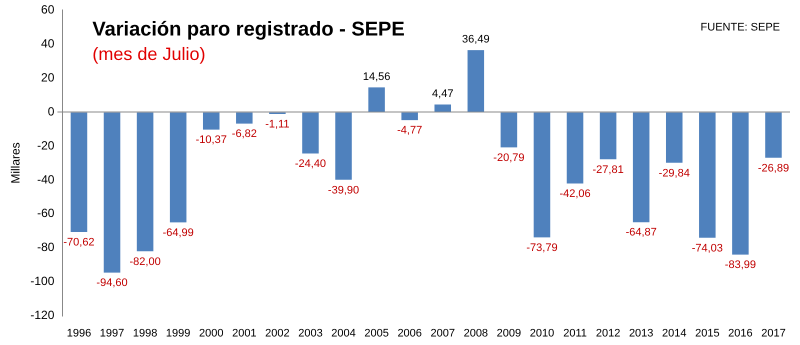 The height and width of the screenshot is (345, 800). Describe the element at coordinates (112, 283) in the screenshot. I see `data-label: -94,60` at that location.